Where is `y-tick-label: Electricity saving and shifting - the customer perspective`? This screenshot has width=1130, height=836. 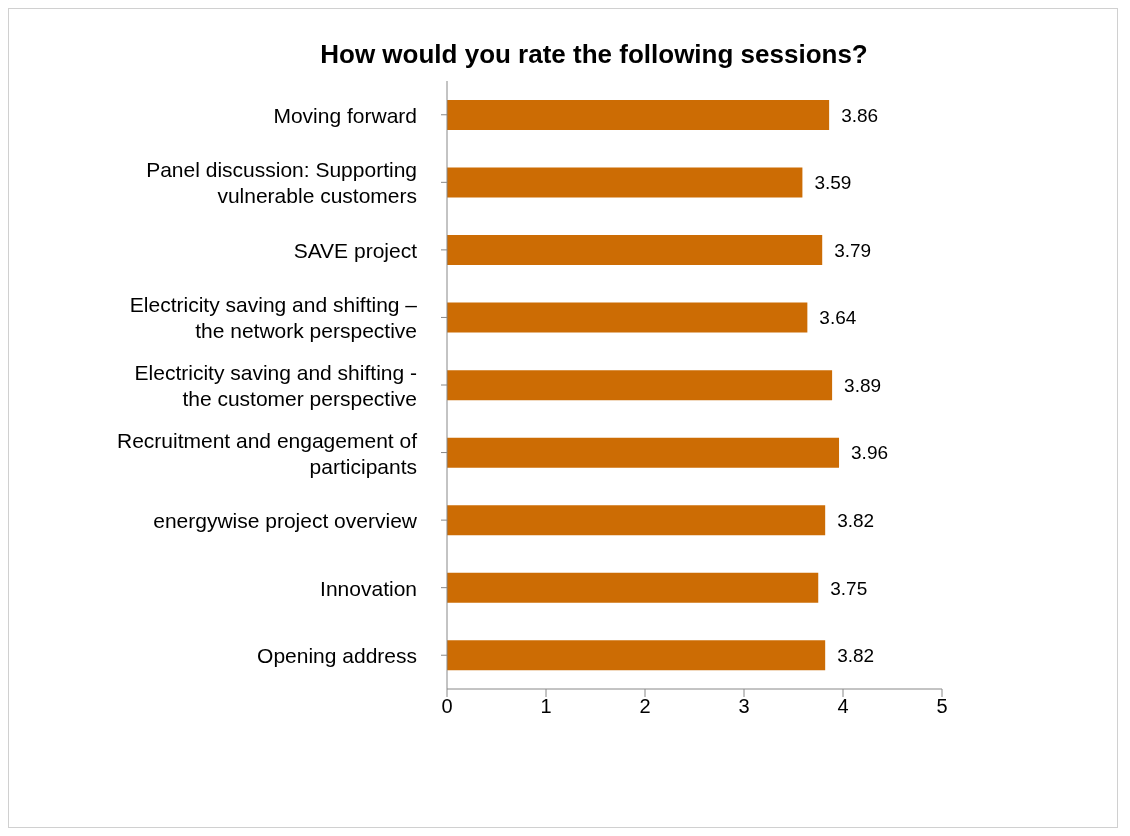 y-tick-label: Electricity saving and shifting - the customer perspective is located at coordinates (275, 385).